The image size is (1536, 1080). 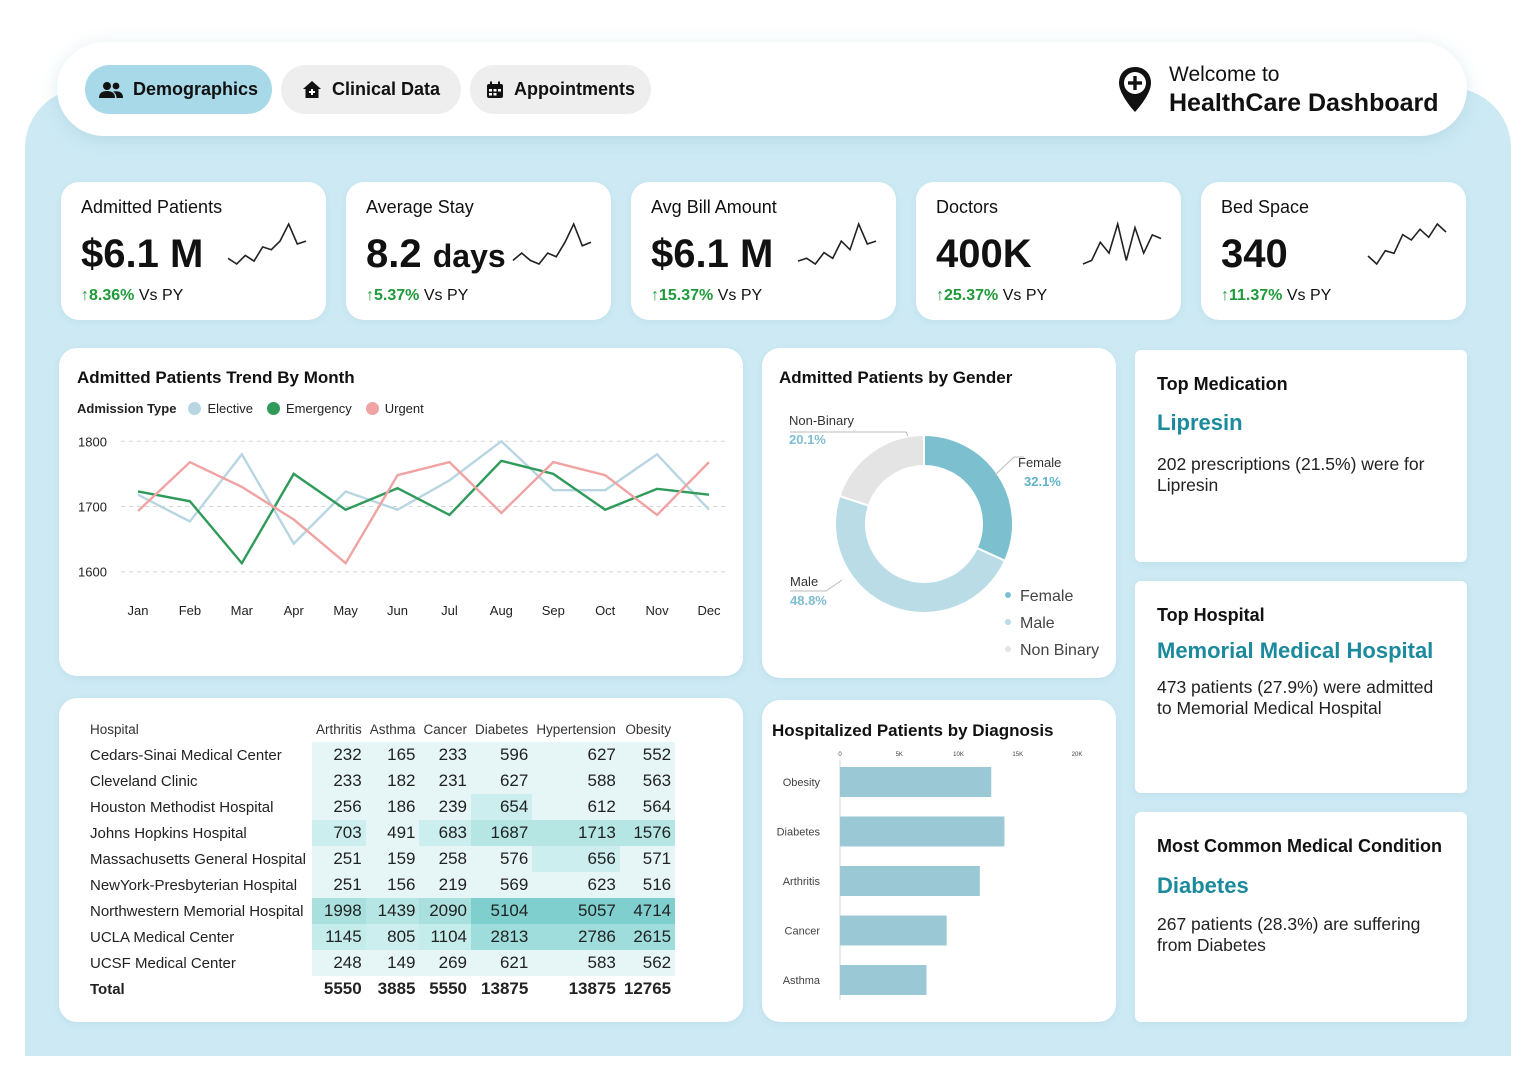 What do you see at coordinates (478, 251) in the screenshot?
I see `kpi-card-average-stay: Average Stay 8.2 days ↑5.37% Vs PY` at bounding box center [478, 251].